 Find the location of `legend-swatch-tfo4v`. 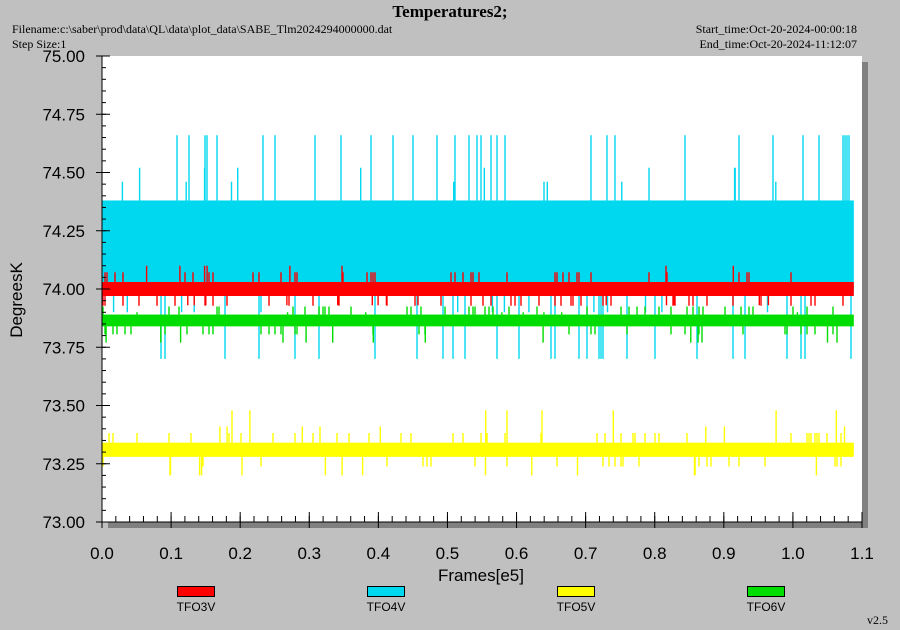

legend-swatch-tfo4v is located at coordinates (386, 591).